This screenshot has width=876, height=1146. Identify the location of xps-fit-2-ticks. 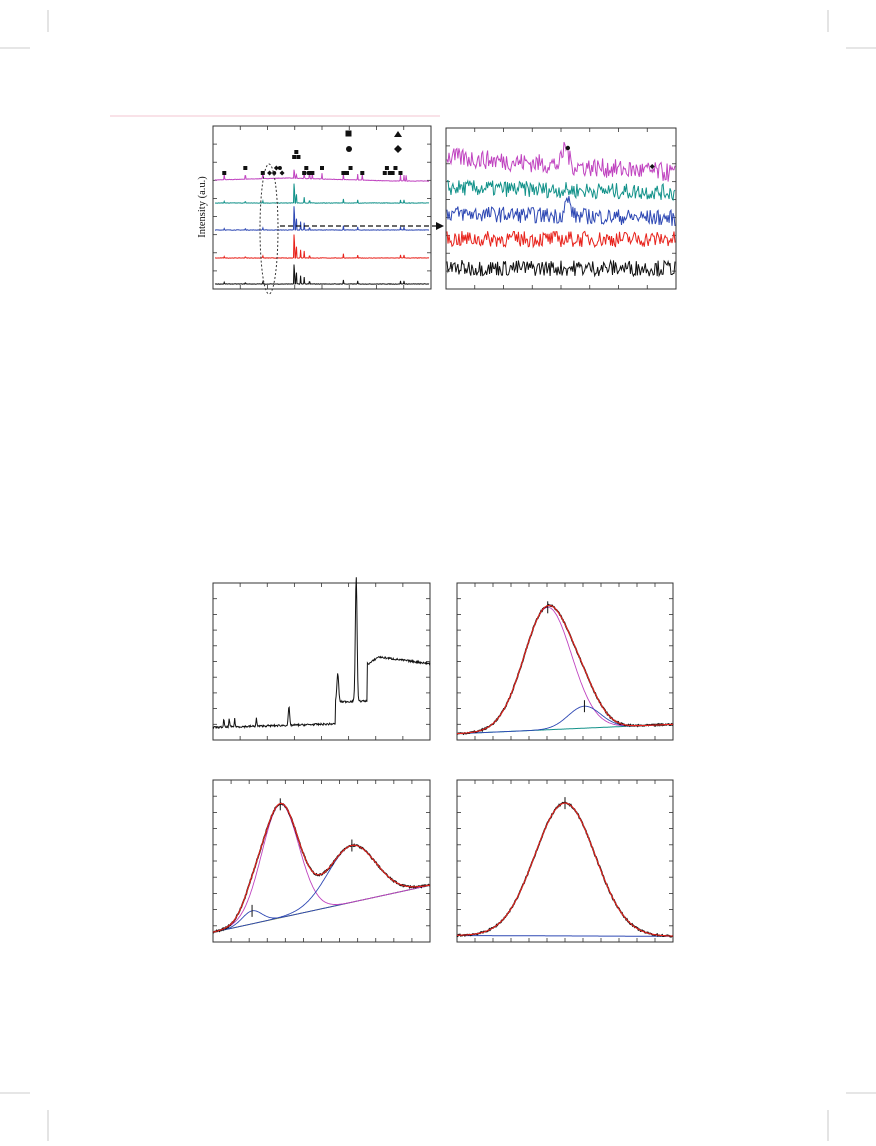
(321, 861).